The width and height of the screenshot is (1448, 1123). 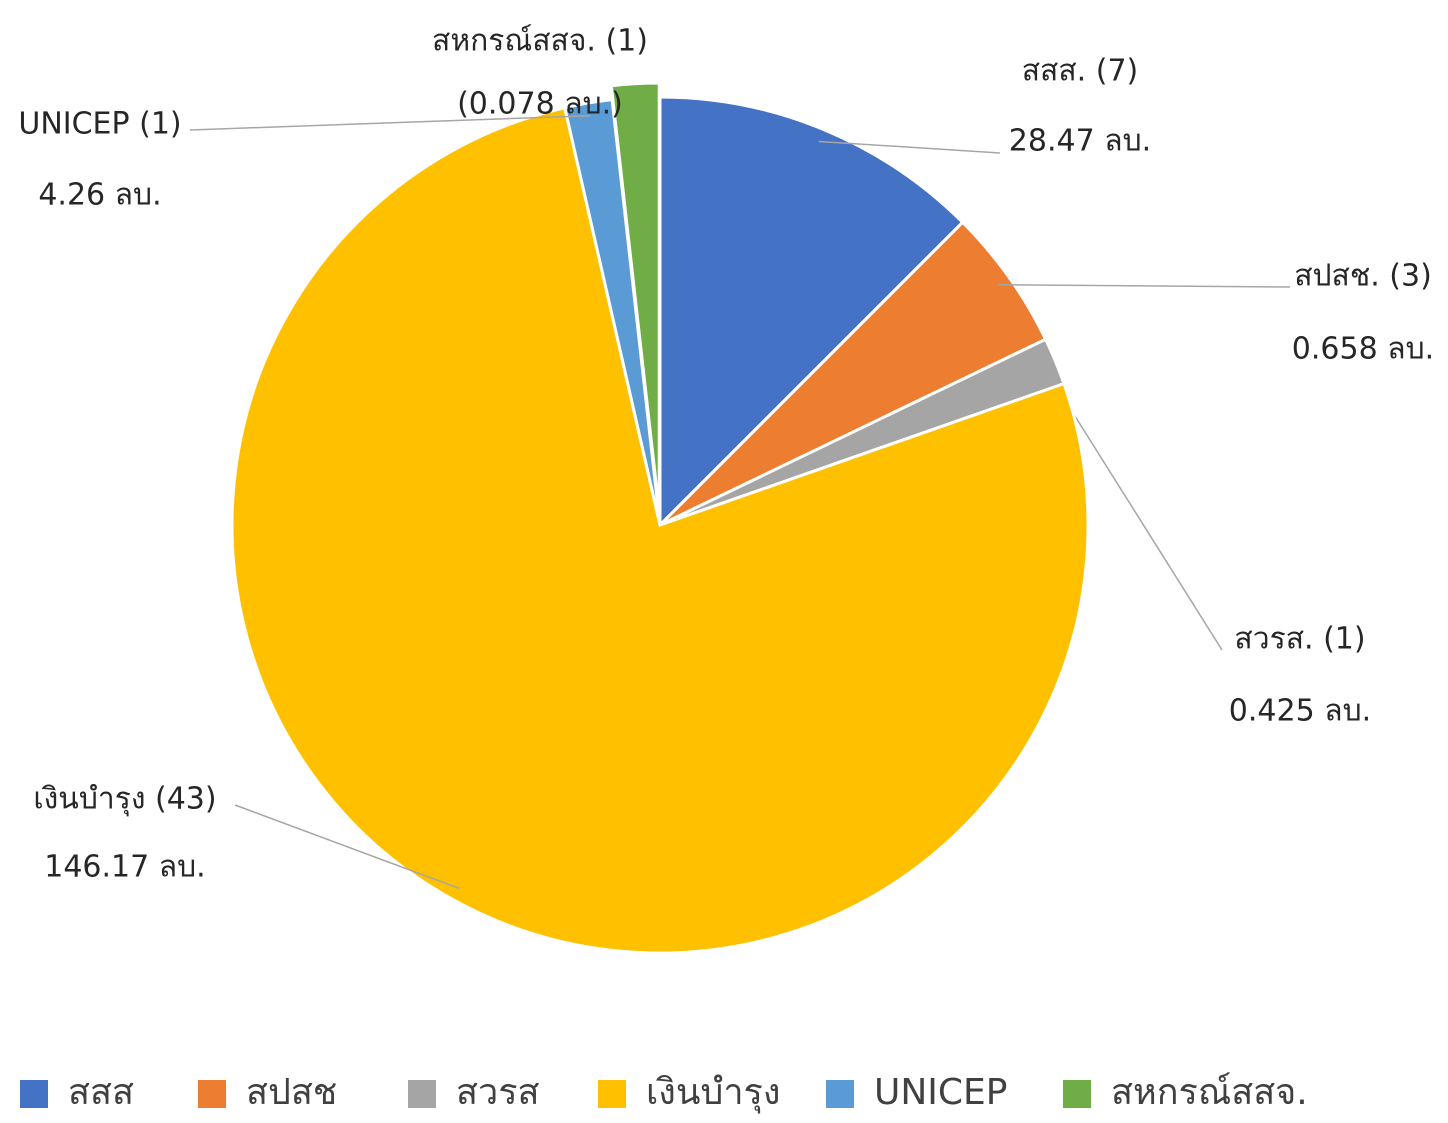 What do you see at coordinates (498, 1092) in the screenshot?
I see `legend-label: สวรส` at bounding box center [498, 1092].